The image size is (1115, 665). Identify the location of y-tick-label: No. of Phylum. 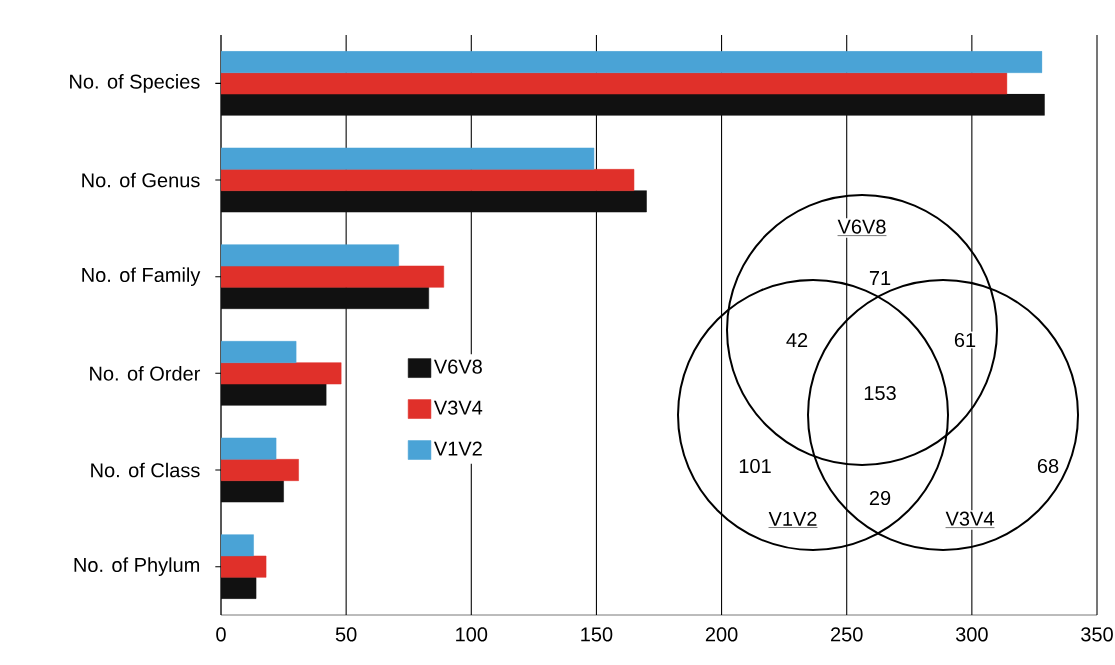
(137, 566).